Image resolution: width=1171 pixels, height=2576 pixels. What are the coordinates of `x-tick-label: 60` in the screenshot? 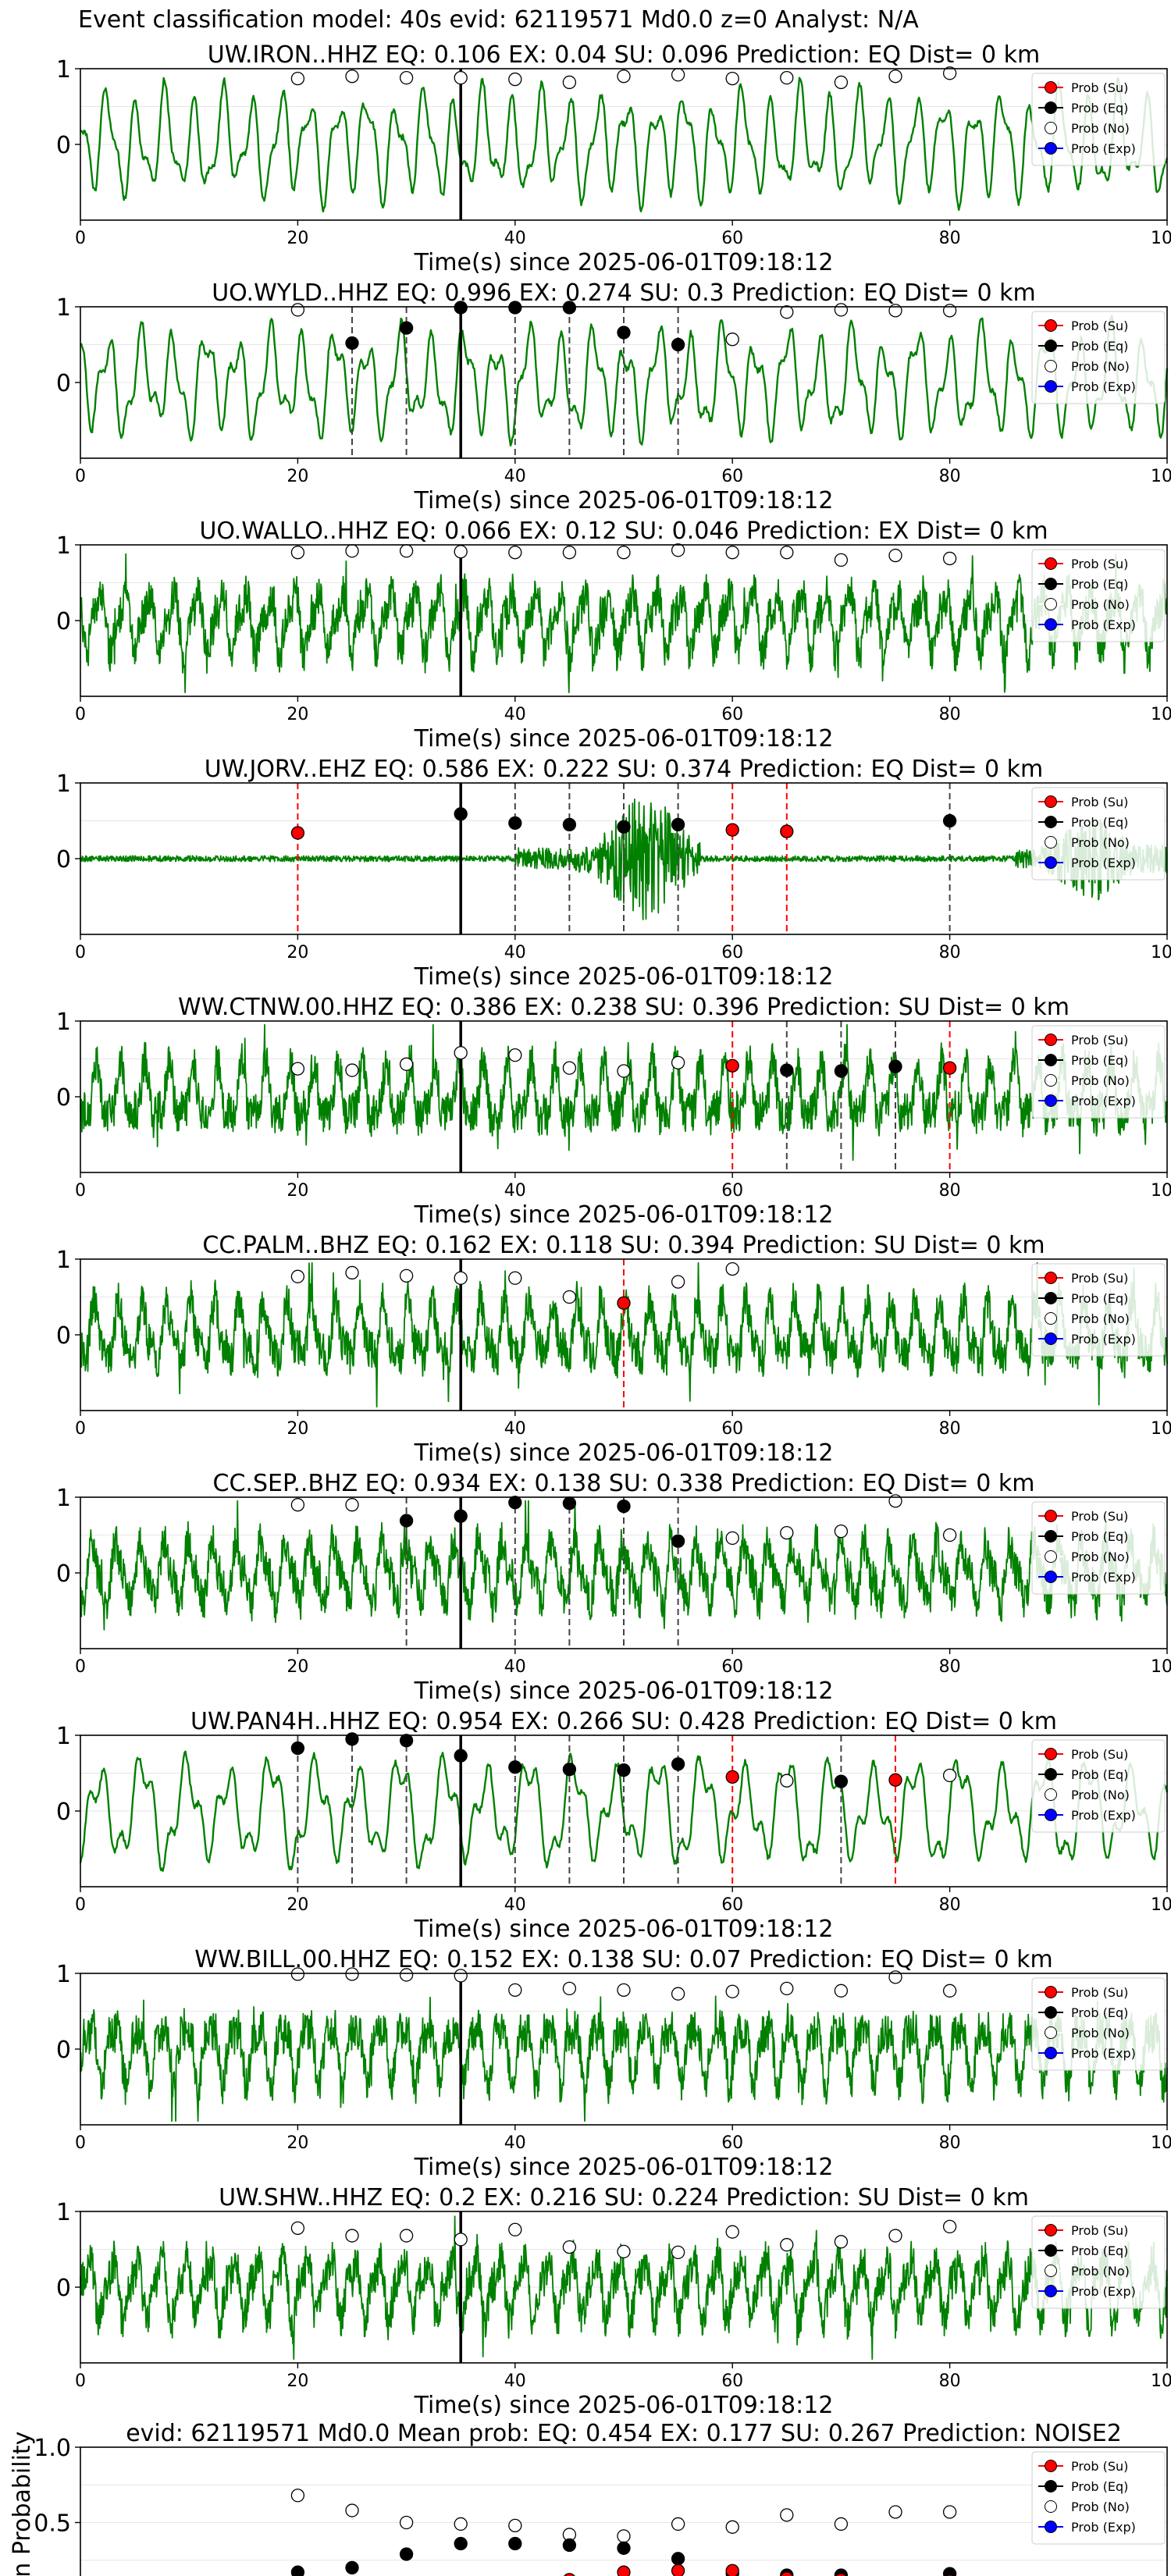 It's located at (732, 476).